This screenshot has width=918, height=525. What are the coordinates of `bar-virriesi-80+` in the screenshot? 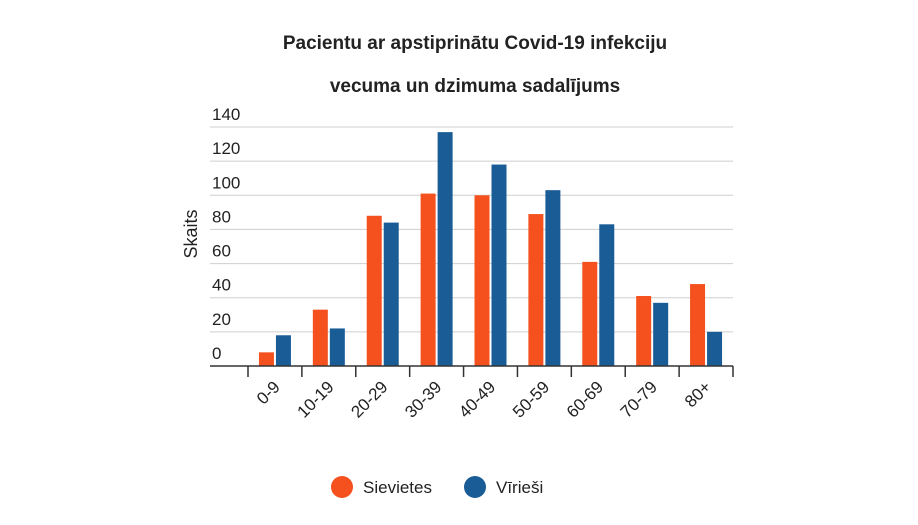 It's located at (715, 348).